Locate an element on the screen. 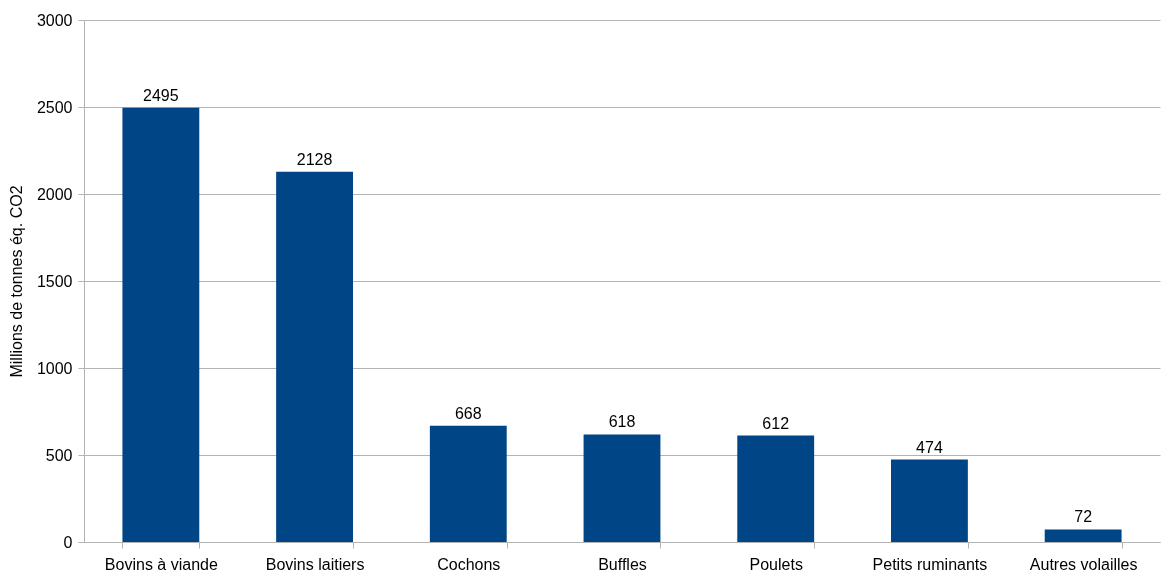 Image resolution: width=1166 pixels, height=578 pixels. x-tick-label: Bovins à viande is located at coordinates (161, 564).